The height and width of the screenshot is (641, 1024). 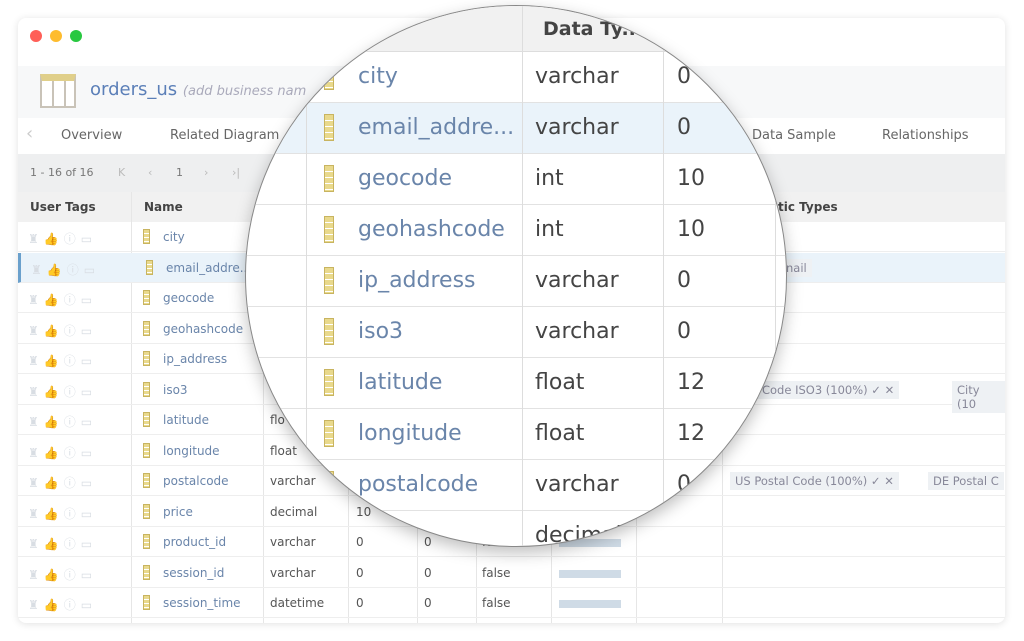 I want to click on semantic-type-chip: nail, so click(x=796, y=267).